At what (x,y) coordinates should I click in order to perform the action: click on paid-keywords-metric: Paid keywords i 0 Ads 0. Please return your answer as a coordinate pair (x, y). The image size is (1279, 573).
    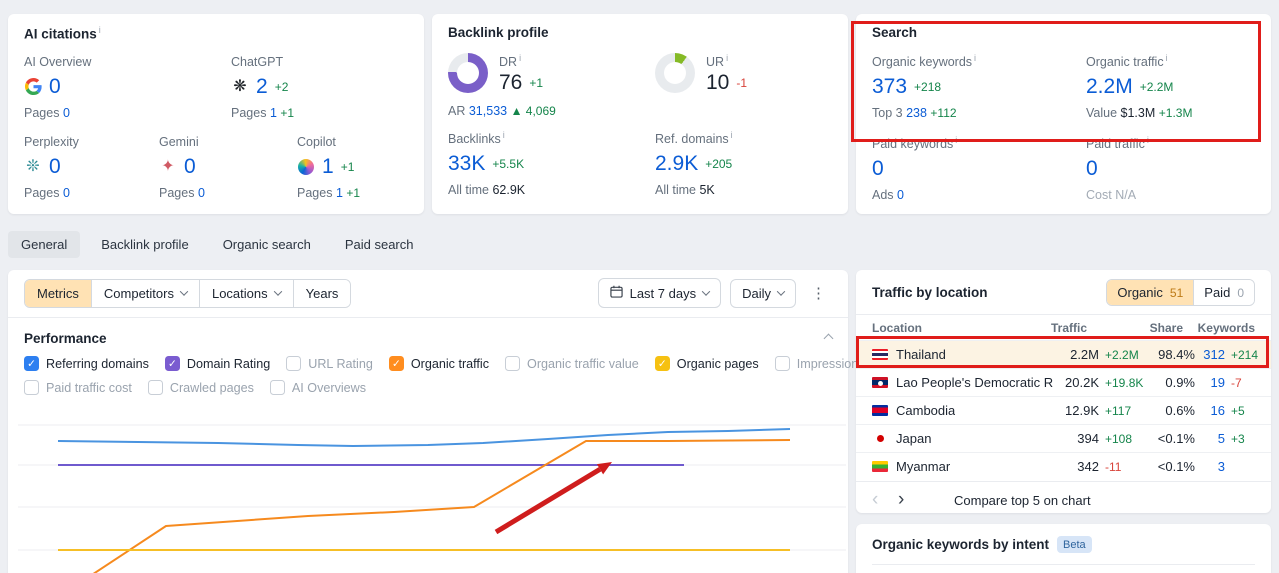
    Looking at the image, I should click on (915, 169).